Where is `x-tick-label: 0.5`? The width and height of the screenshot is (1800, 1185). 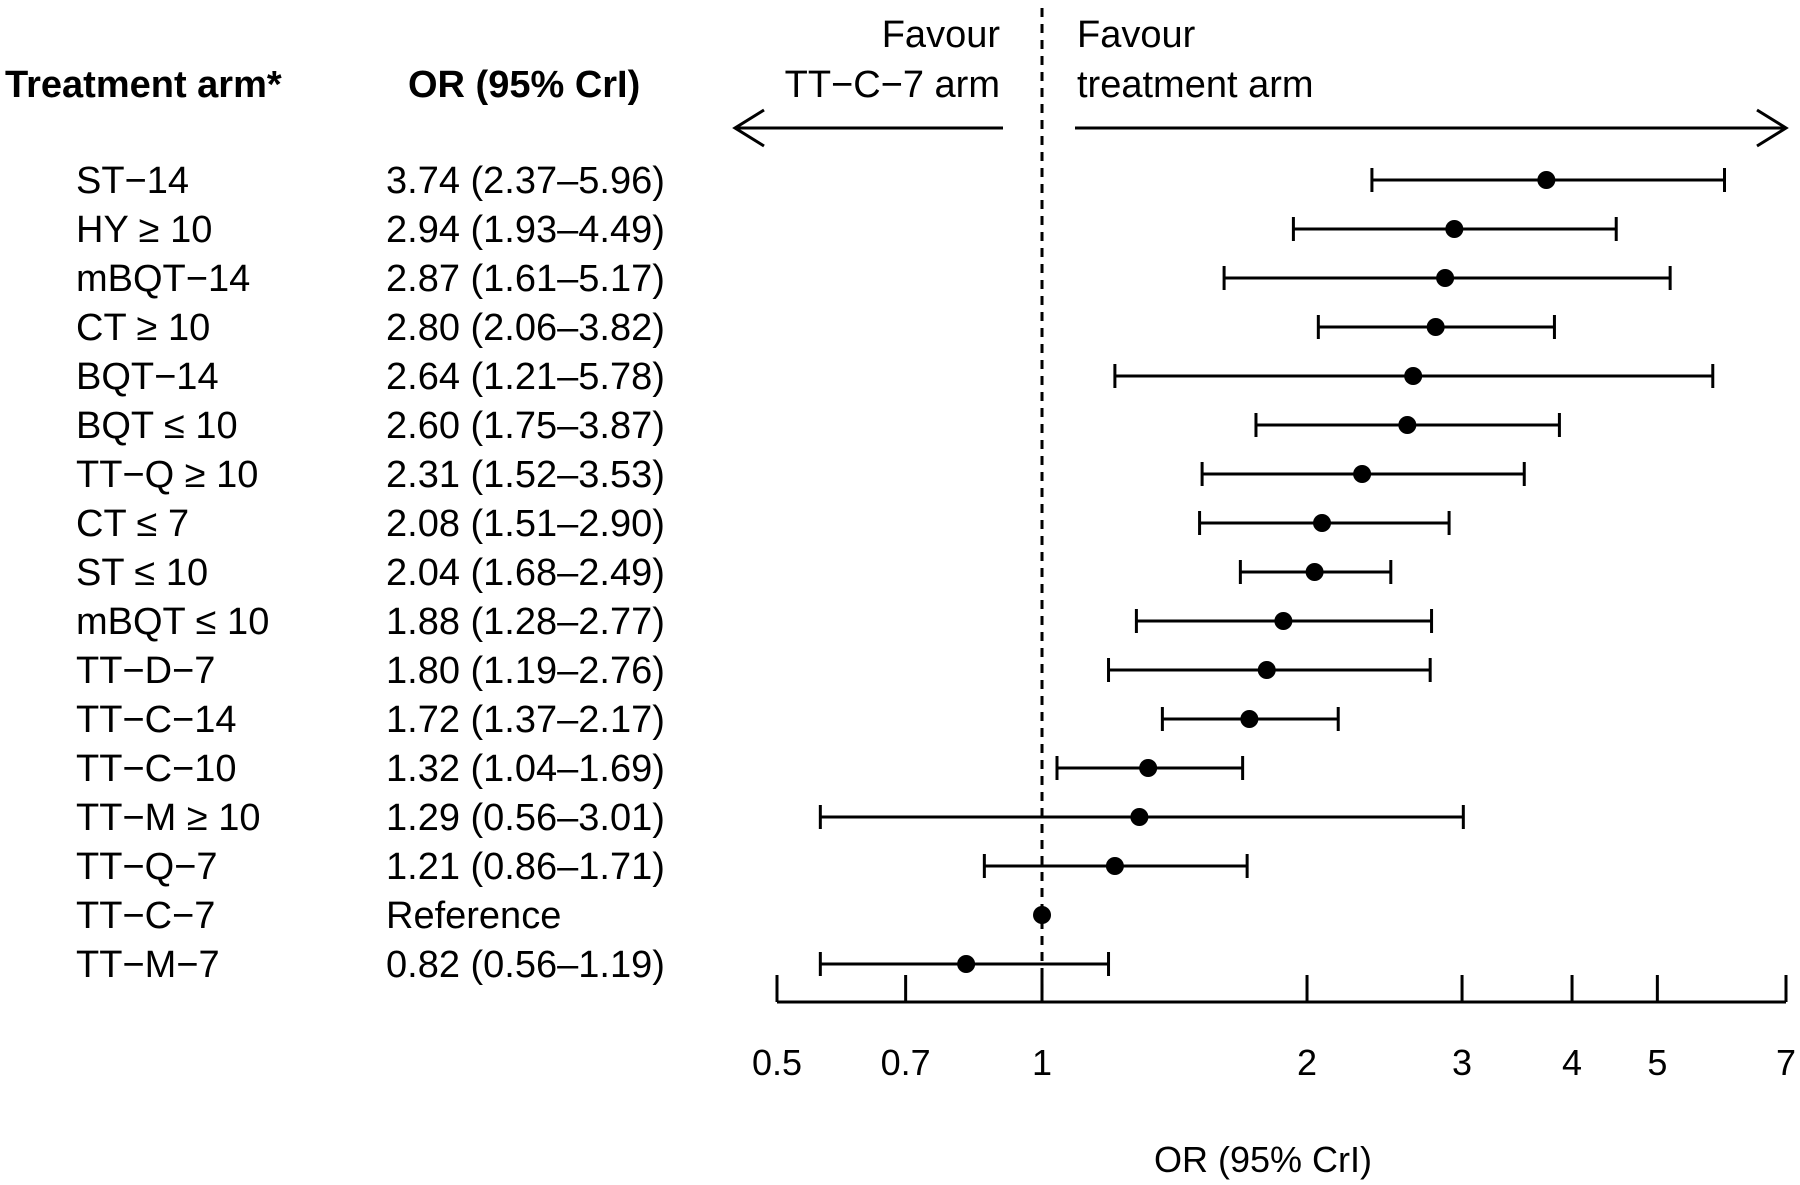 x-tick-label: 0.5 is located at coordinates (777, 1062).